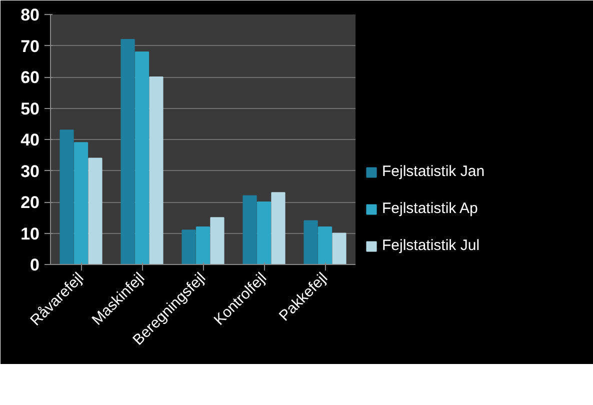 Image resolution: width=593 pixels, height=405 pixels. What do you see at coordinates (430, 208) in the screenshot?
I see `legend-label: Fejlstatistik Ap` at bounding box center [430, 208].